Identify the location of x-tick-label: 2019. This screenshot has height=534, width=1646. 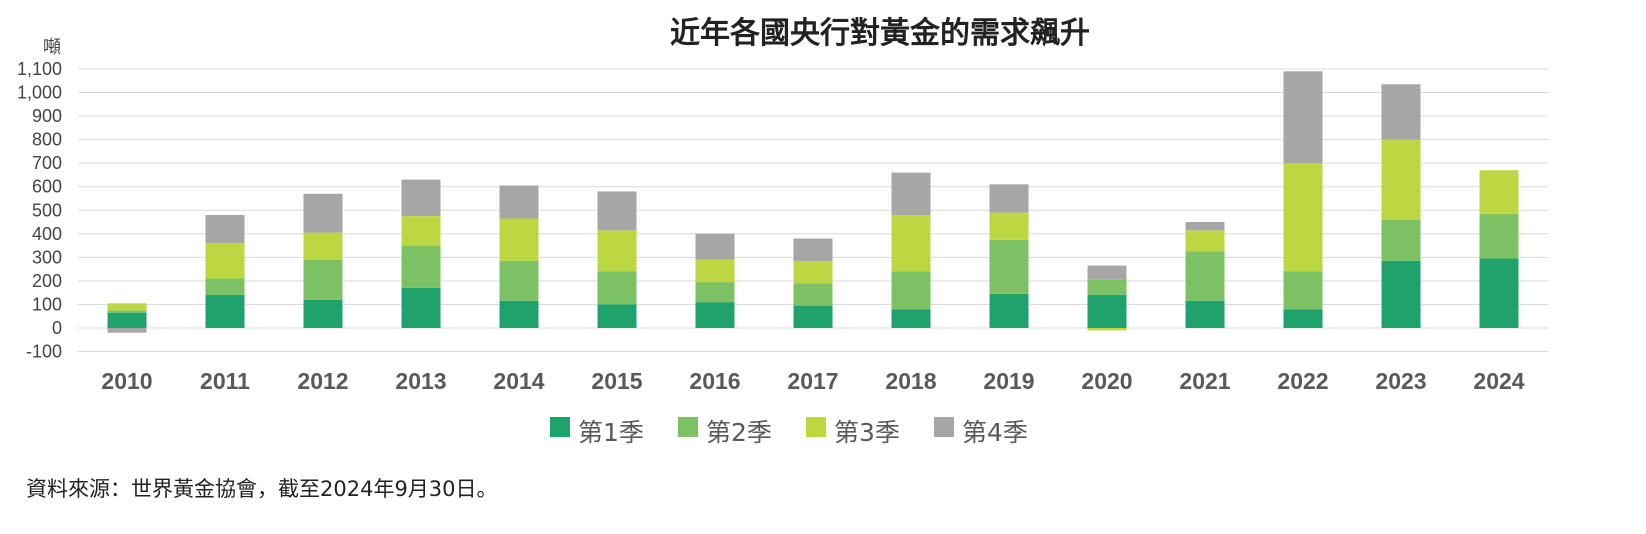
(1008, 381).